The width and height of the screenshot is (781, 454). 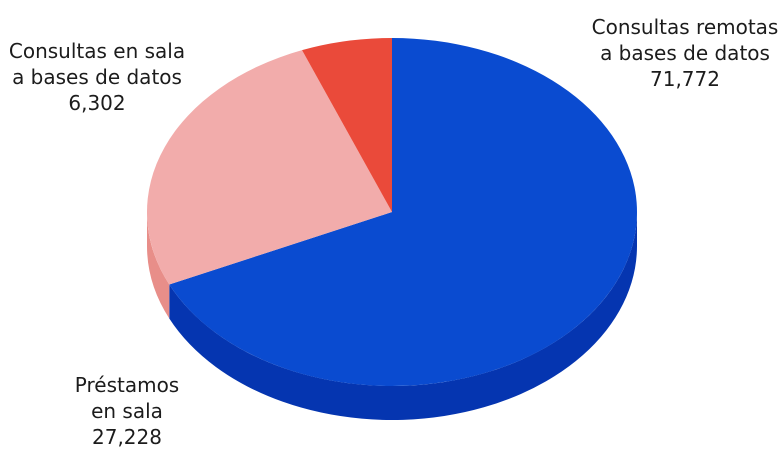 I want to click on pie-slice-consultas-en-sala-a-bases-de-datos, so click(x=347, y=125).